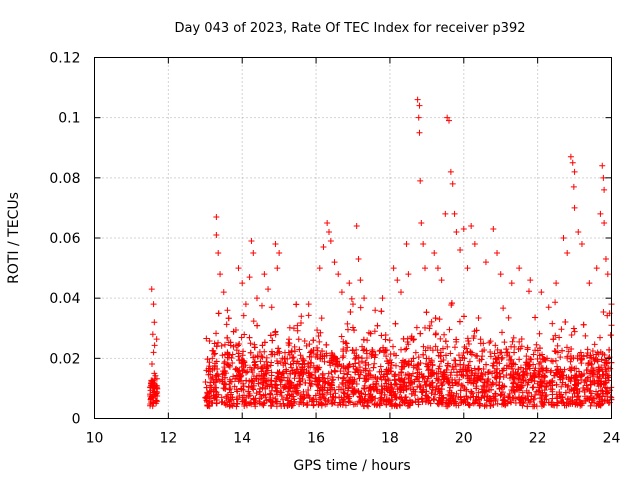 The height and width of the screenshot is (480, 640). I want to click on y-tick-label: 0.02, so click(64, 359).